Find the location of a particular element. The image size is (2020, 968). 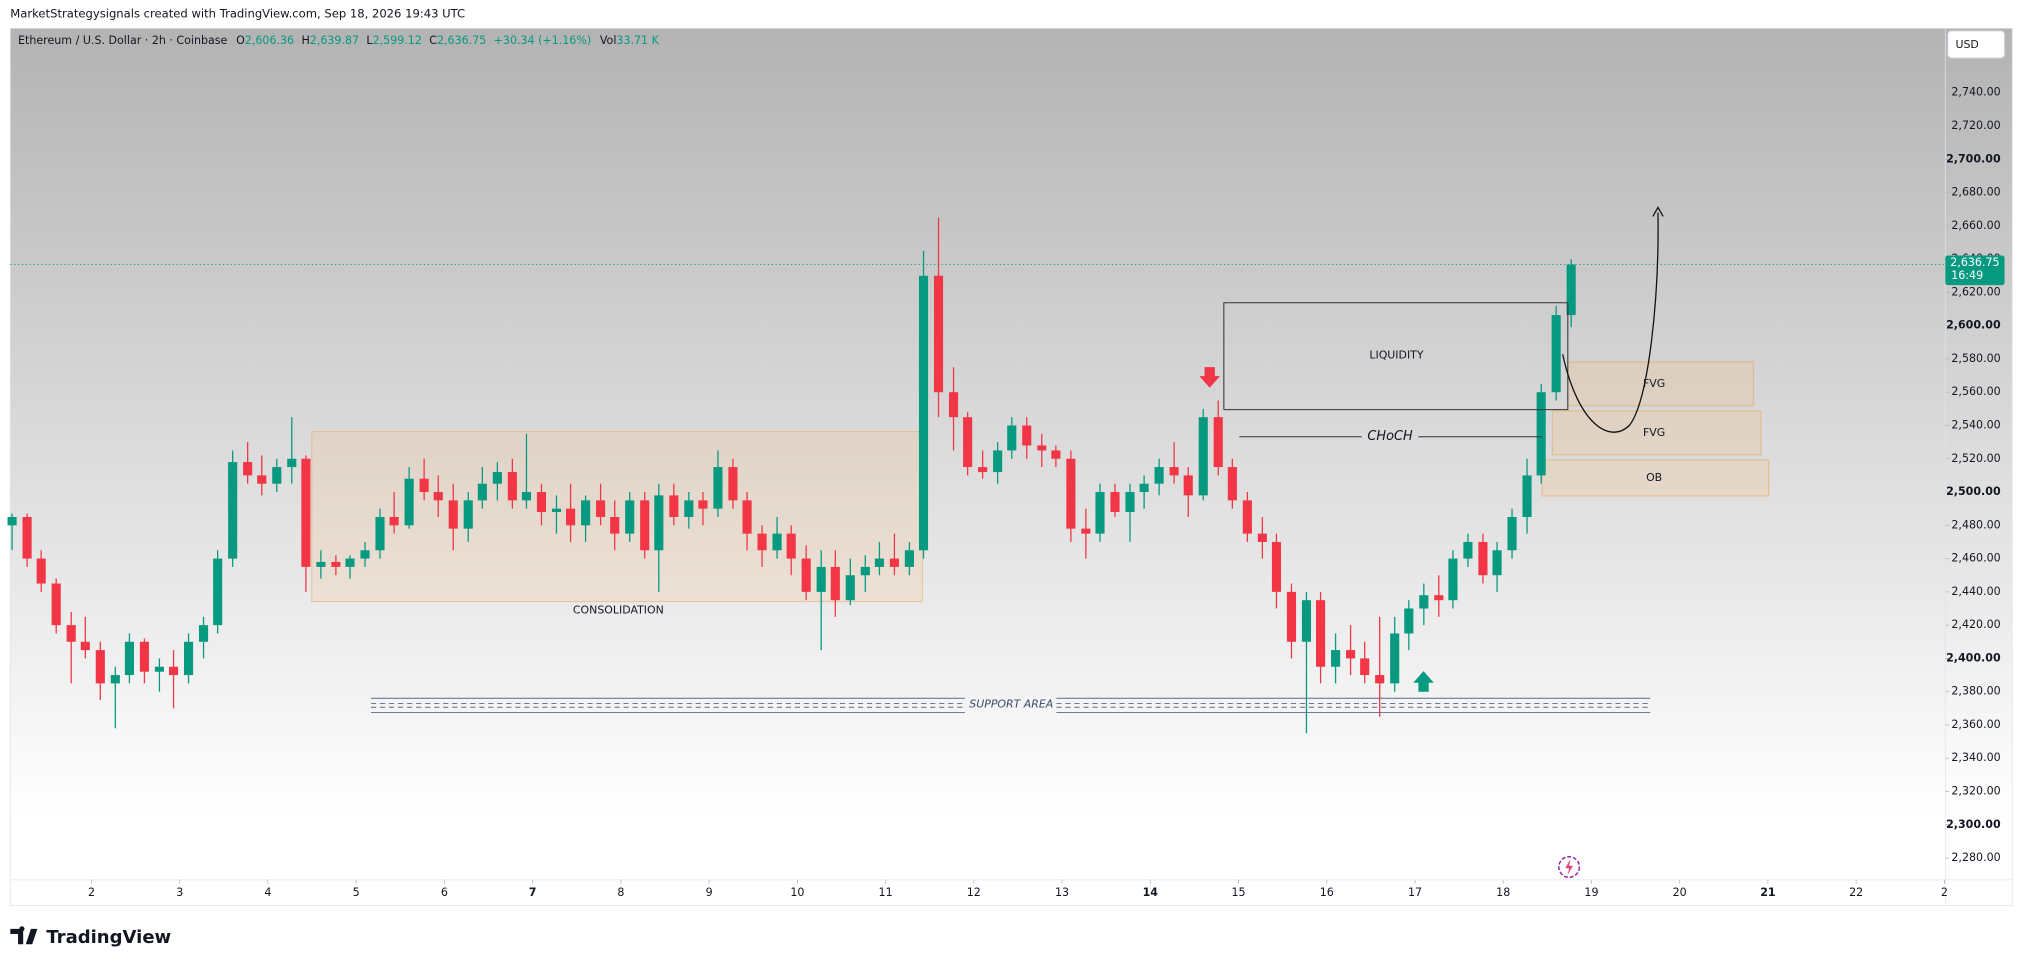

logo: TradingView is located at coordinates (91, 937).